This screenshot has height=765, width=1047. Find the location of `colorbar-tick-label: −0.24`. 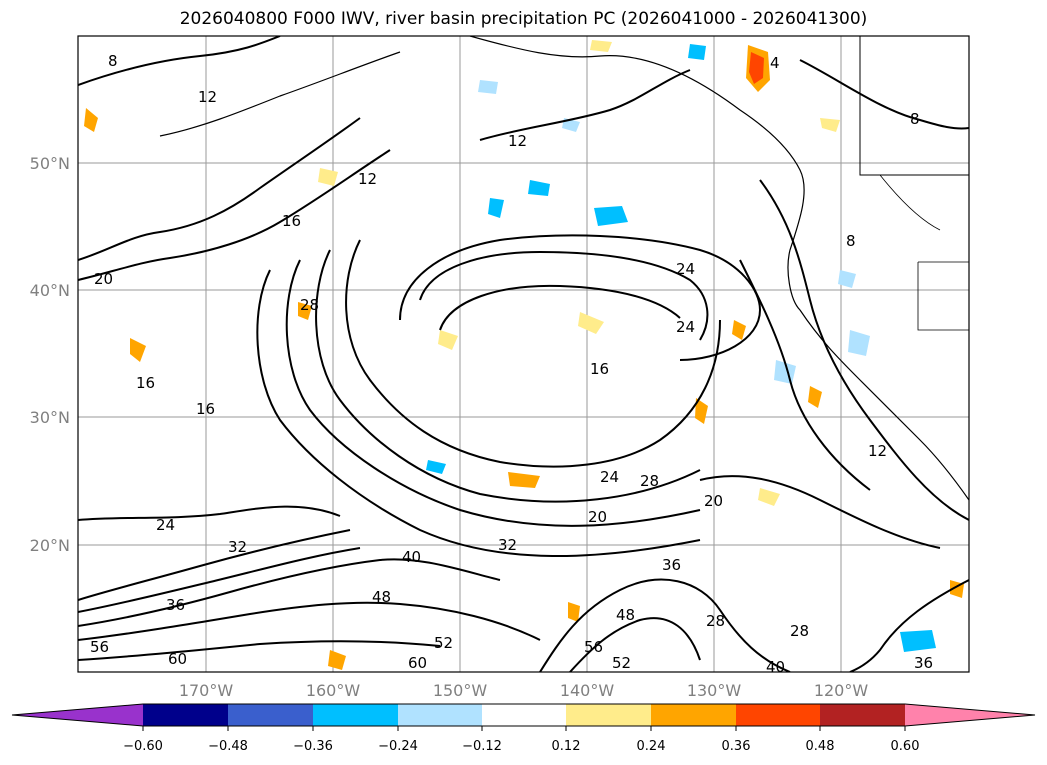

colorbar-tick-label: −0.24 is located at coordinates (398, 746).